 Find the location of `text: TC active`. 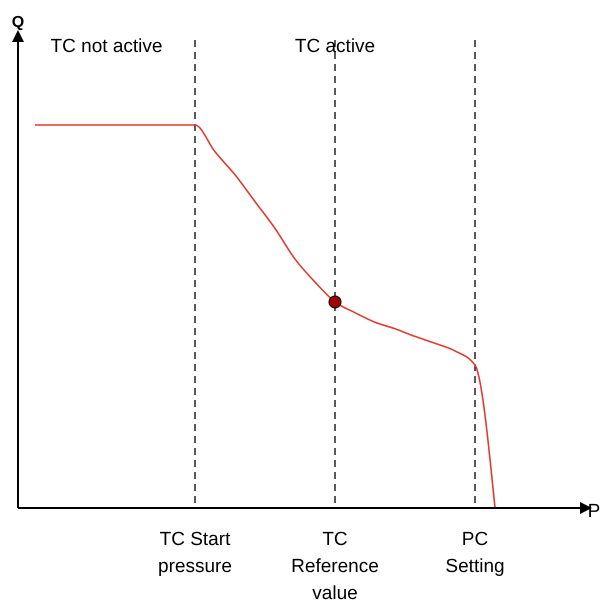

text: TC active is located at coordinates (335, 46).